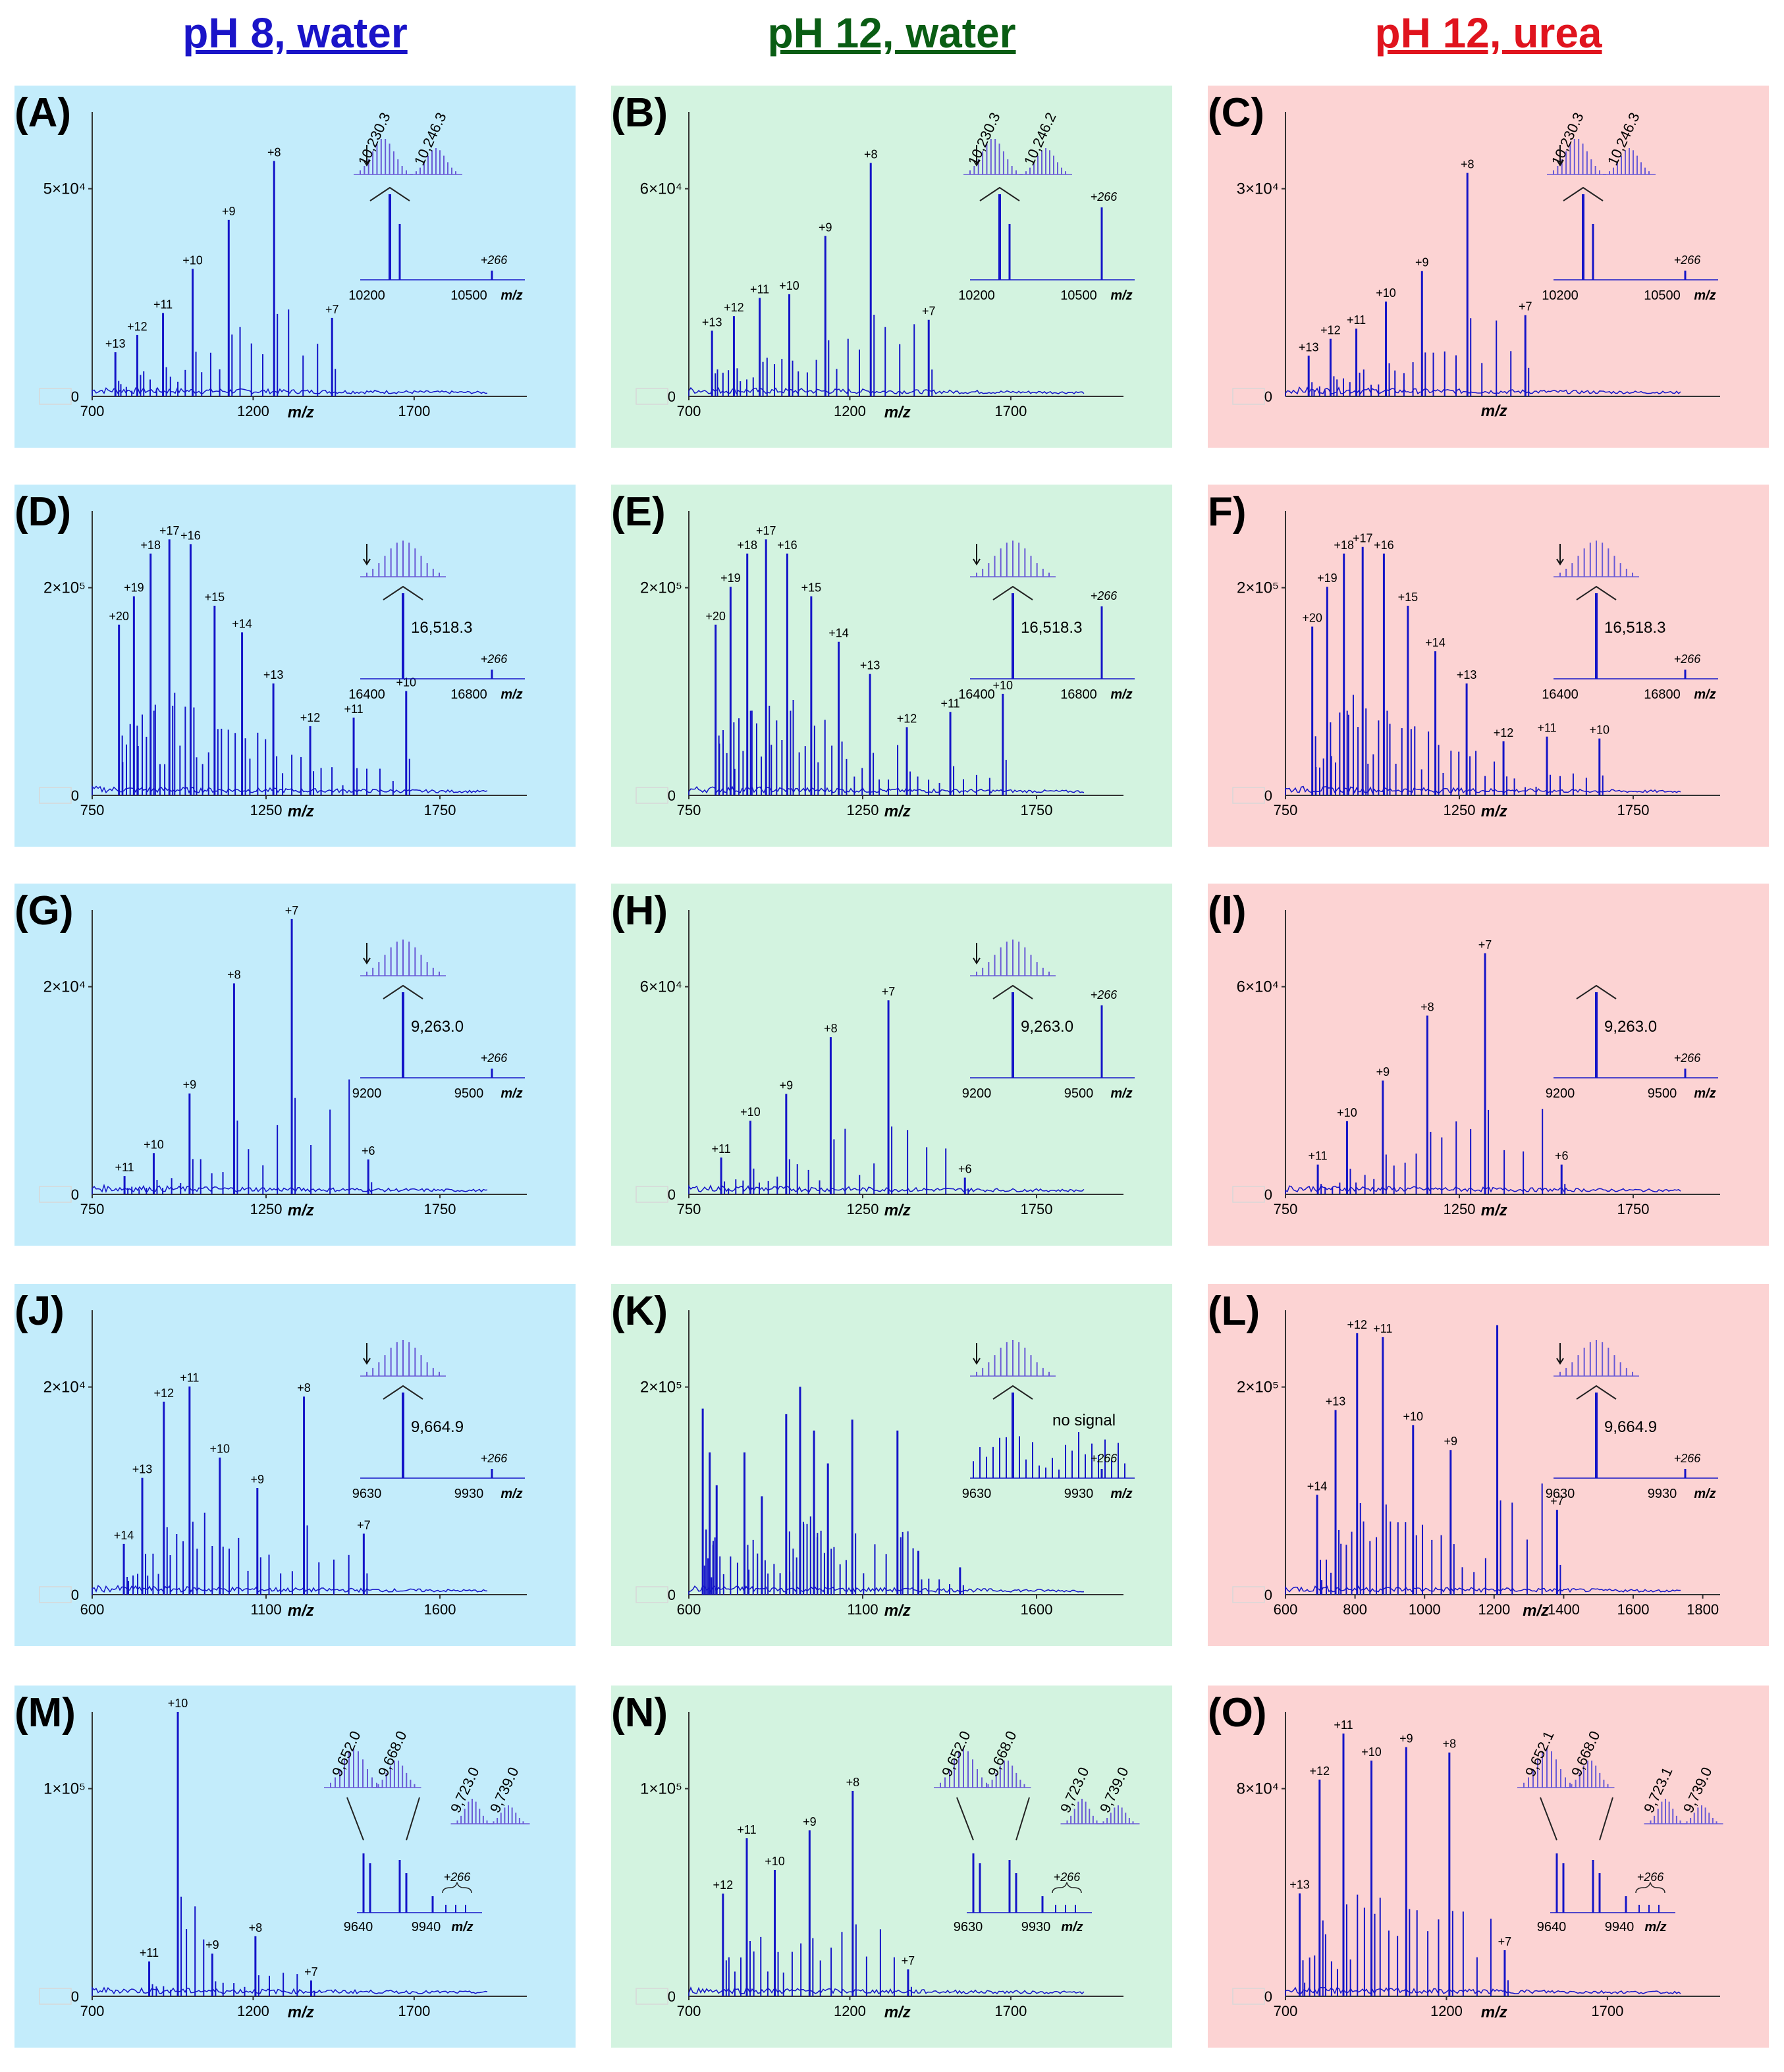  What do you see at coordinates (1355, 1610) in the screenshot?
I see `x-tick-label: 800` at bounding box center [1355, 1610].